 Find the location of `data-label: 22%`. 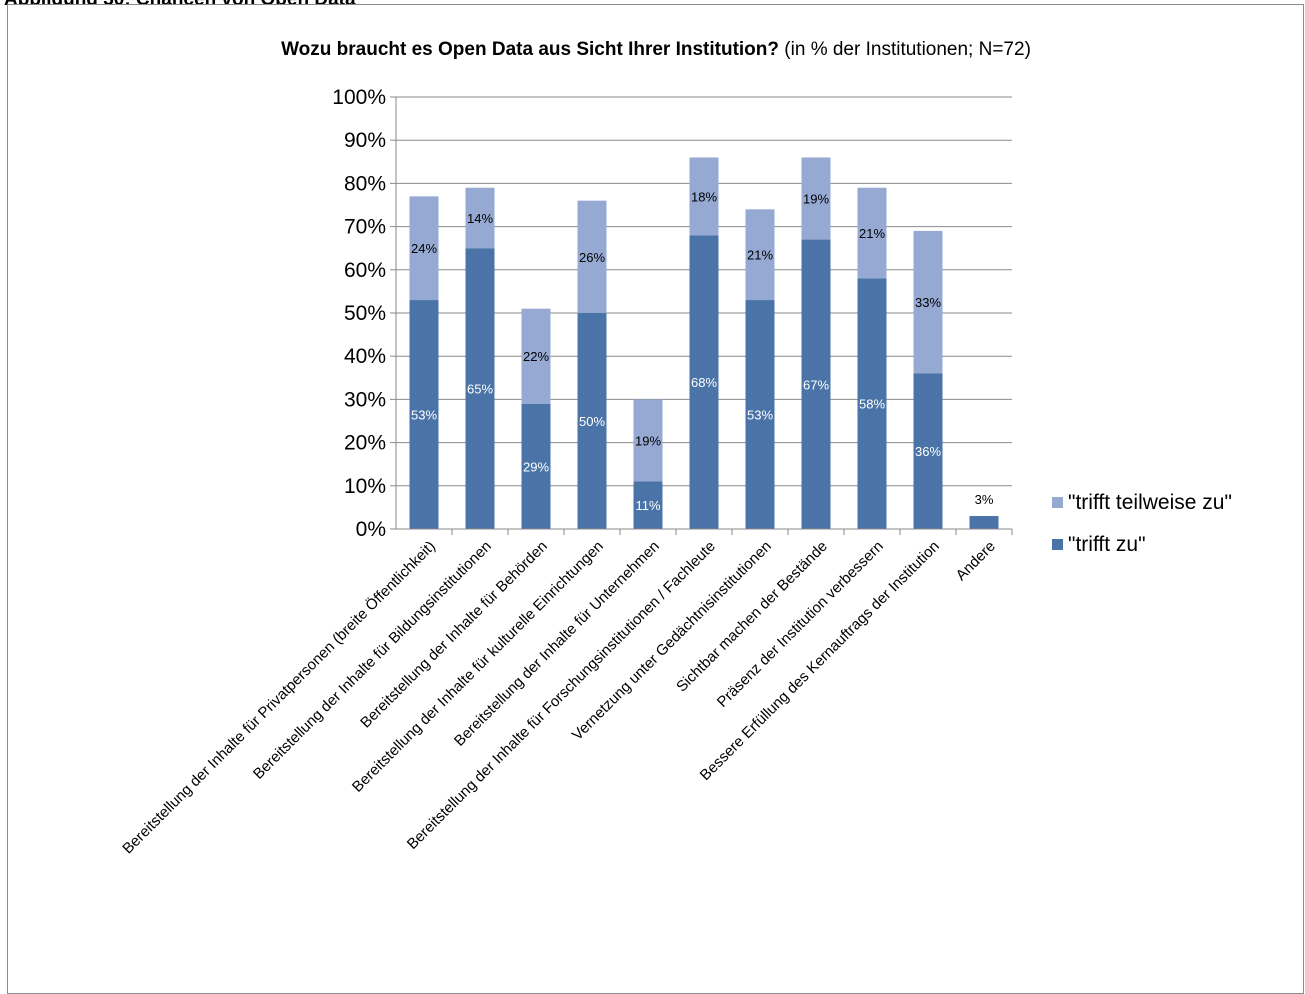

data-label: 22% is located at coordinates (536, 356).